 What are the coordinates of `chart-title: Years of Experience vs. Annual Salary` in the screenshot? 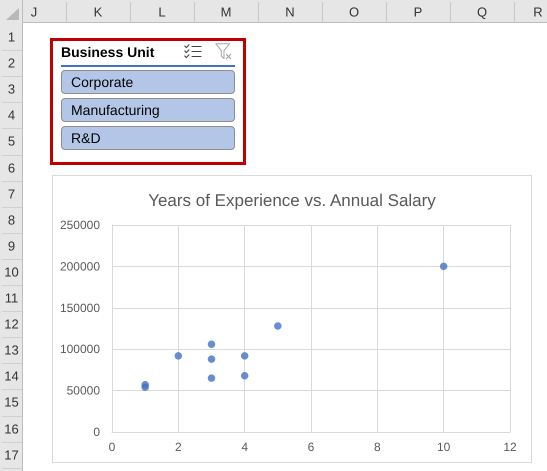 It's located at (292, 200).